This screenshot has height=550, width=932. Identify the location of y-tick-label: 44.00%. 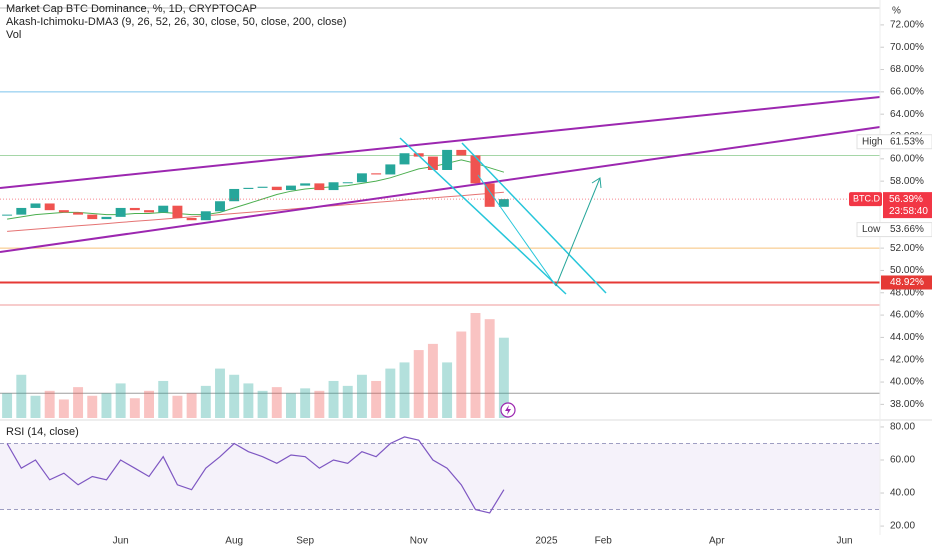
(907, 337).